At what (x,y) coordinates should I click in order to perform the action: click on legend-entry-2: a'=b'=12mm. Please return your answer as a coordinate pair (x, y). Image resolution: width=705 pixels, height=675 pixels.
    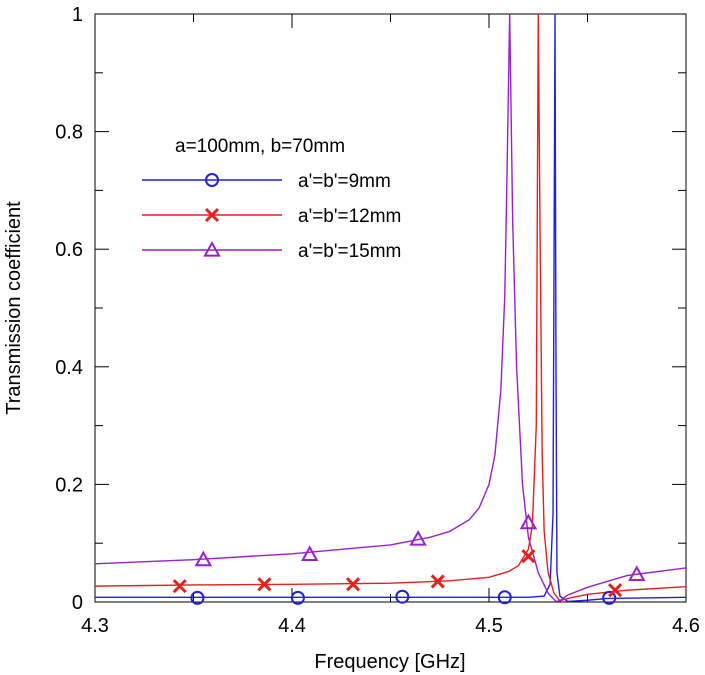
    Looking at the image, I should click on (271, 216).